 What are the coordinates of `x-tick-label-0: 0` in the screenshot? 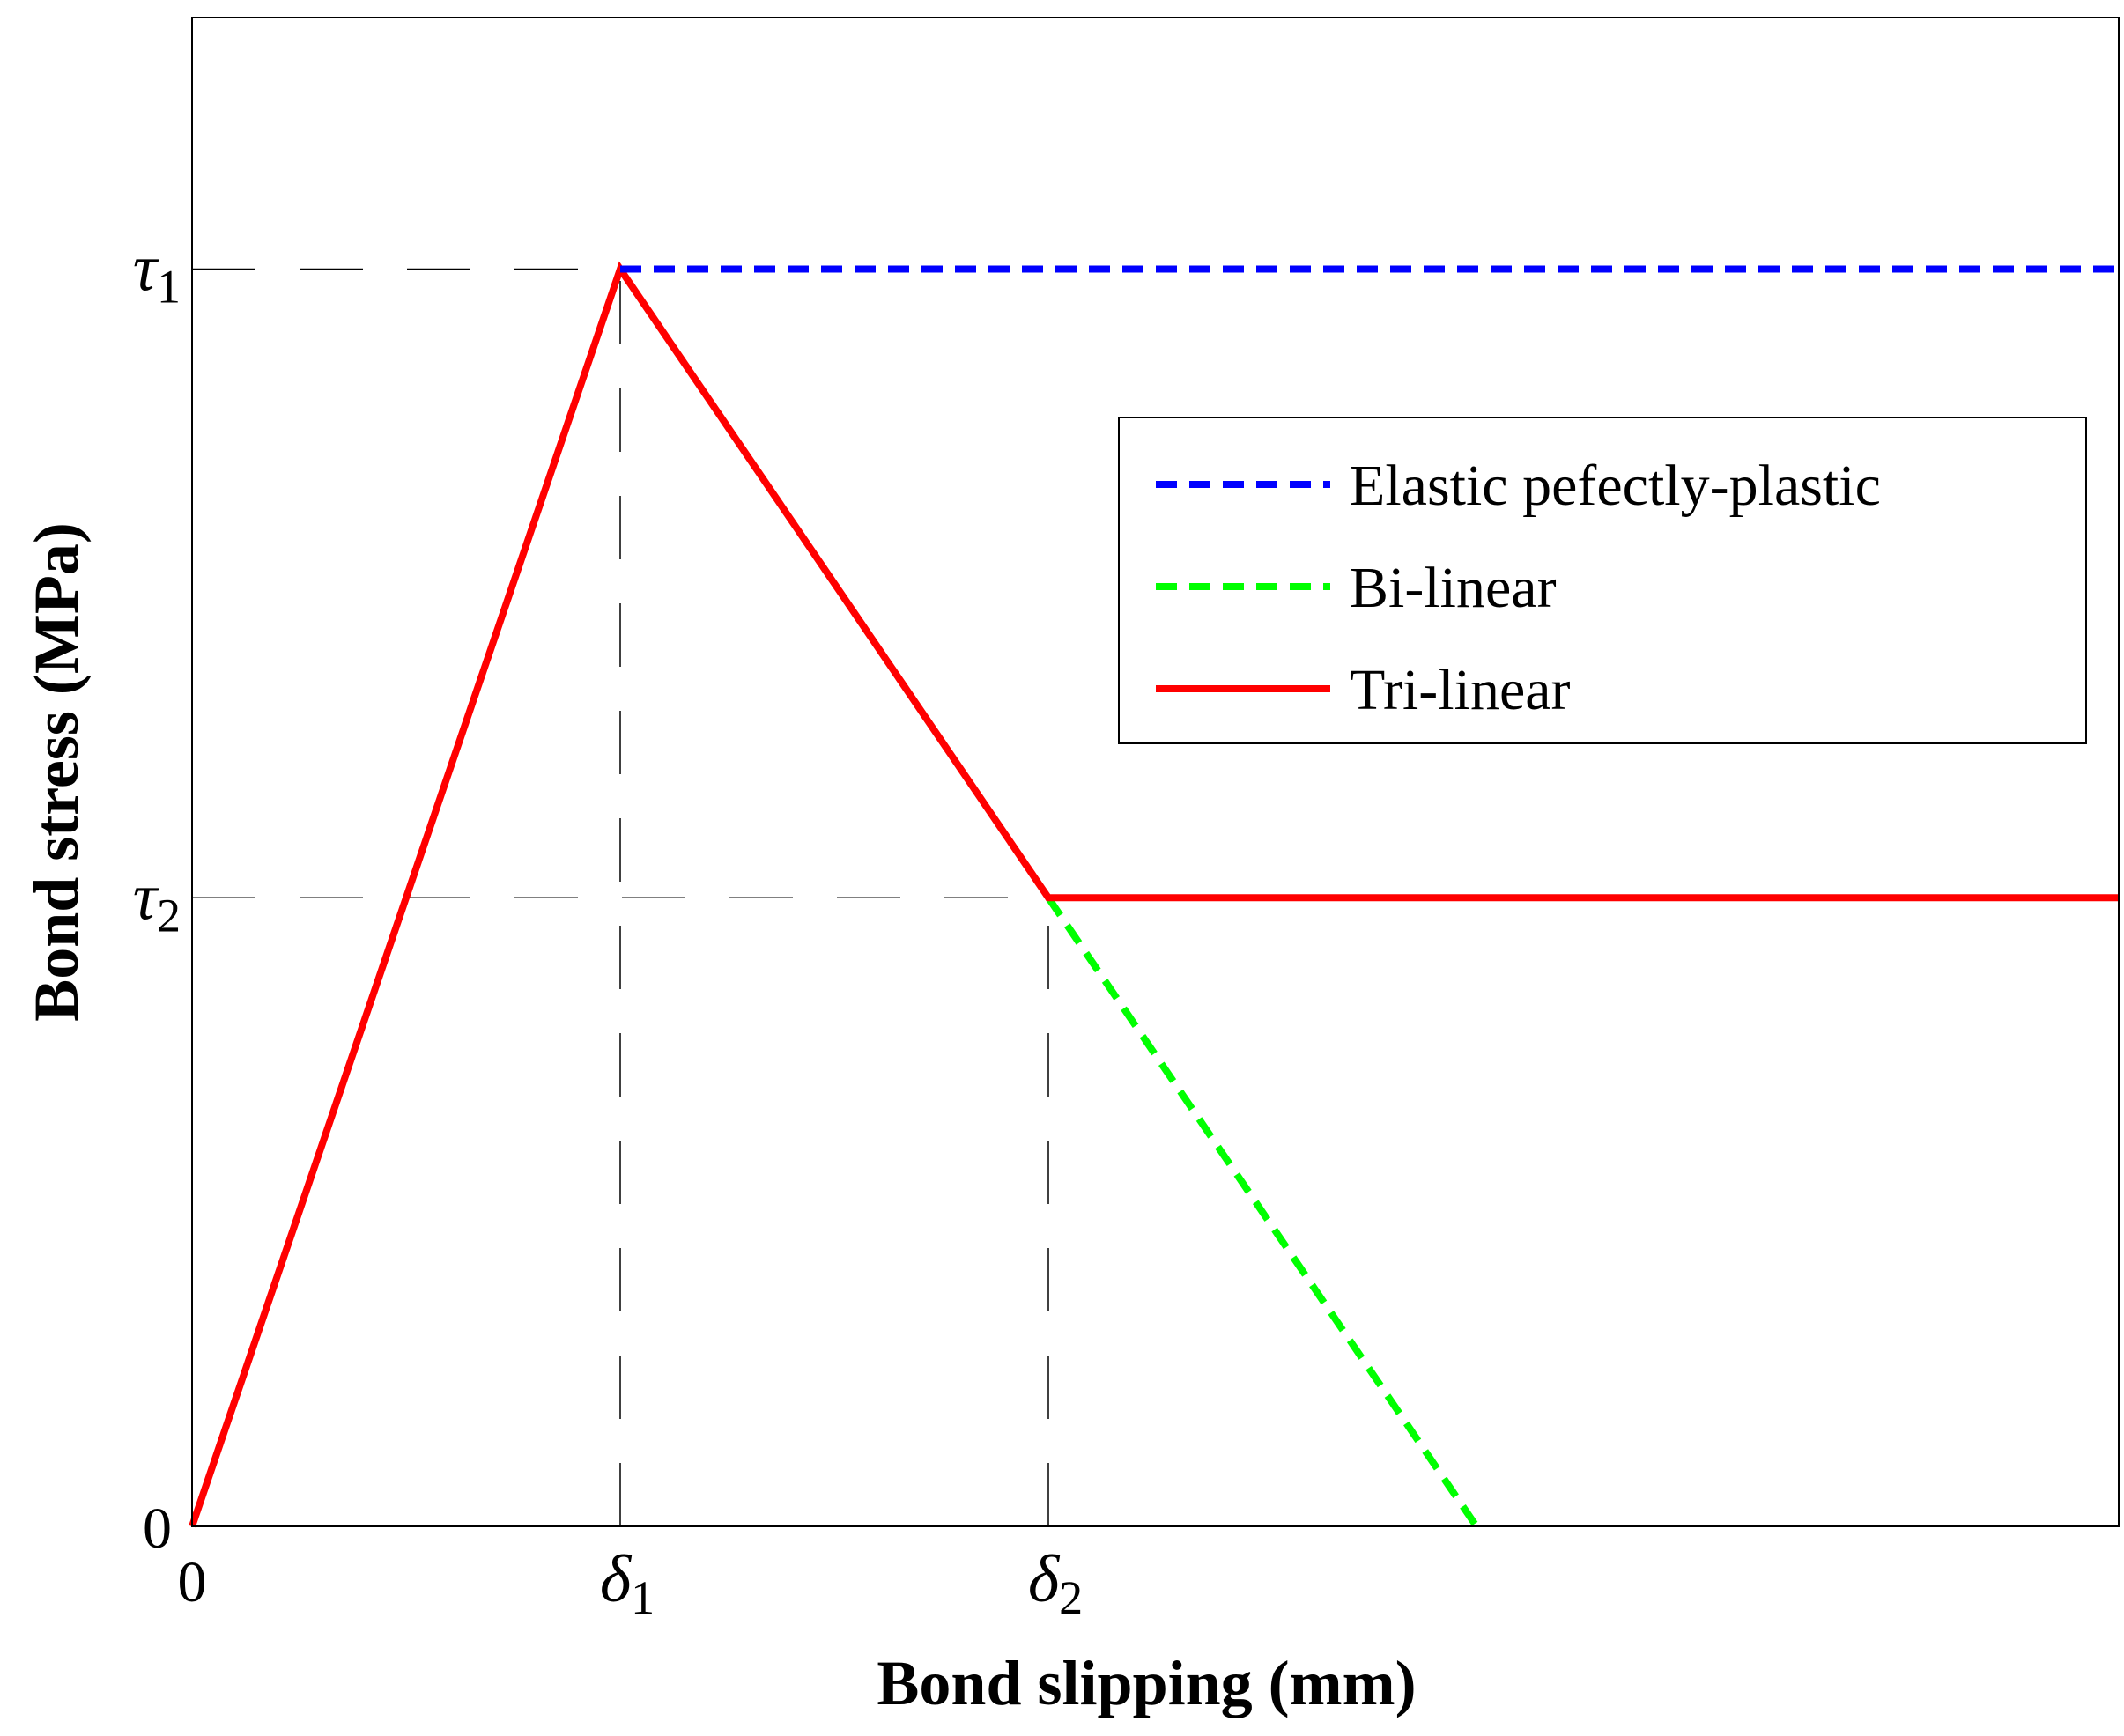 It's located at (192, 1582).